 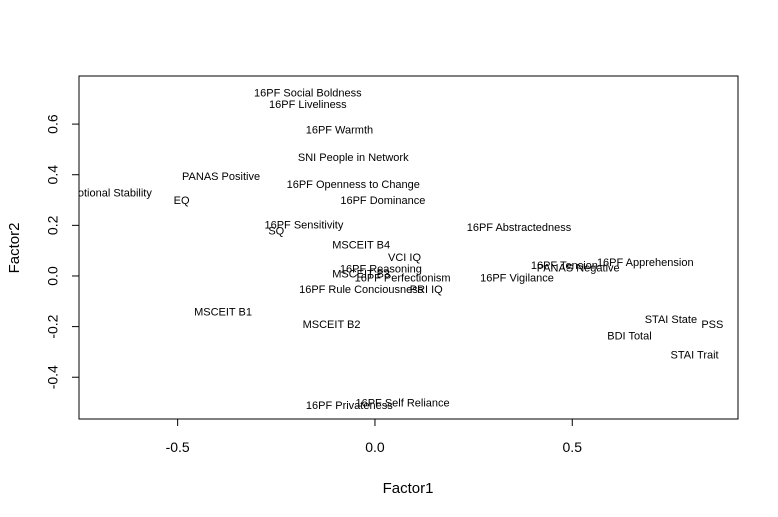 What do you see at coordinates (361, 246) in the screenshot?
I see `point-label: MSCEIT B4` at bounding box center [361, 246].